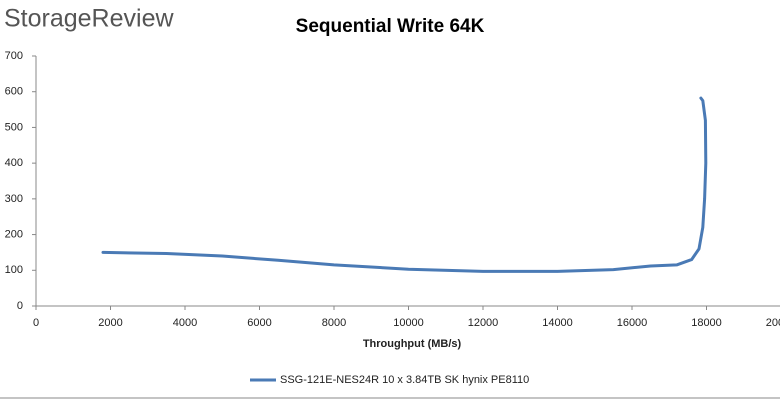 This screenshot has width=780, height=401. Describe the element at coordinates (185, 323) in the screenshot. I see `x-tick-label: 4000` at that location.